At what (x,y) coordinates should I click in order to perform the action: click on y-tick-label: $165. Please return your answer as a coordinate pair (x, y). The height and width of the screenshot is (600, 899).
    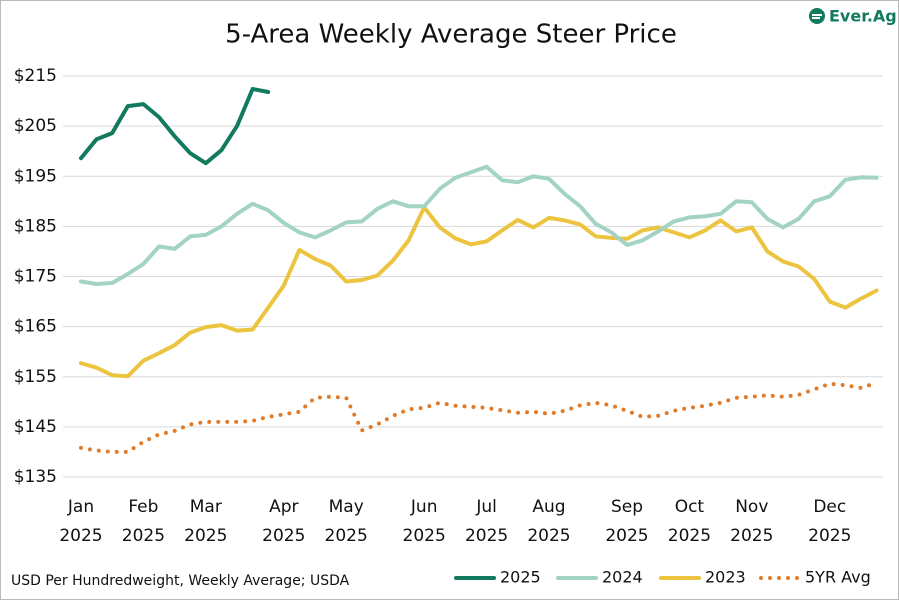
    Looking at the image, I should click on (35, 327).